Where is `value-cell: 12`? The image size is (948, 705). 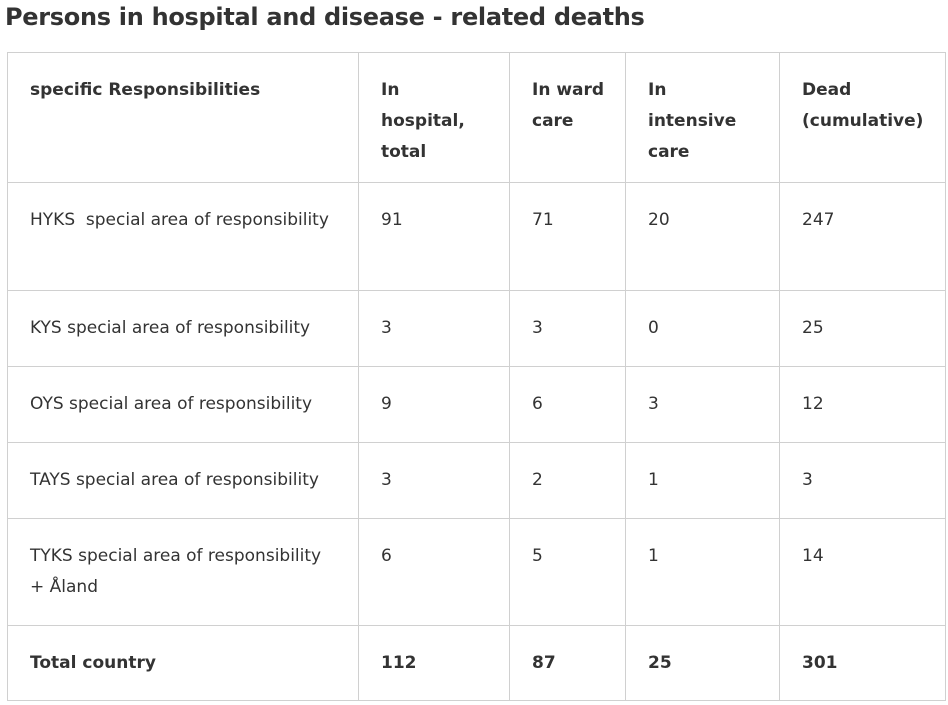
value-cell: 12 is located at coordinates (862, 404).